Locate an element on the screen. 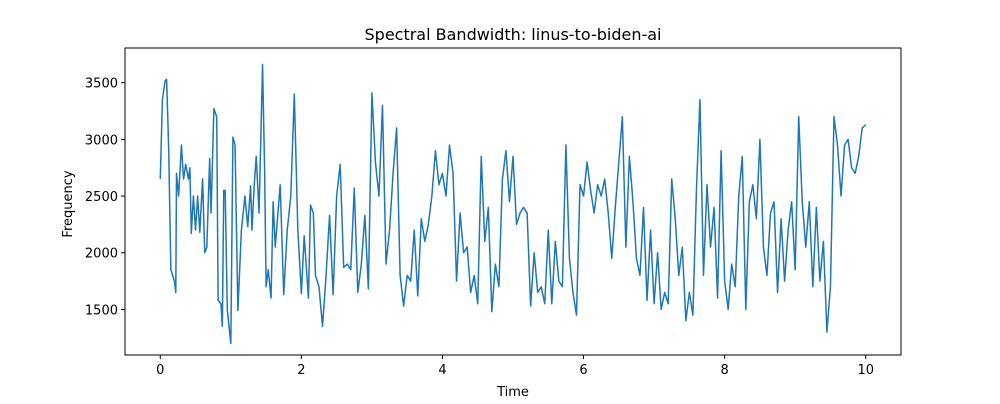  y-tick-label: 1500 is located at coordinates (101, 310).